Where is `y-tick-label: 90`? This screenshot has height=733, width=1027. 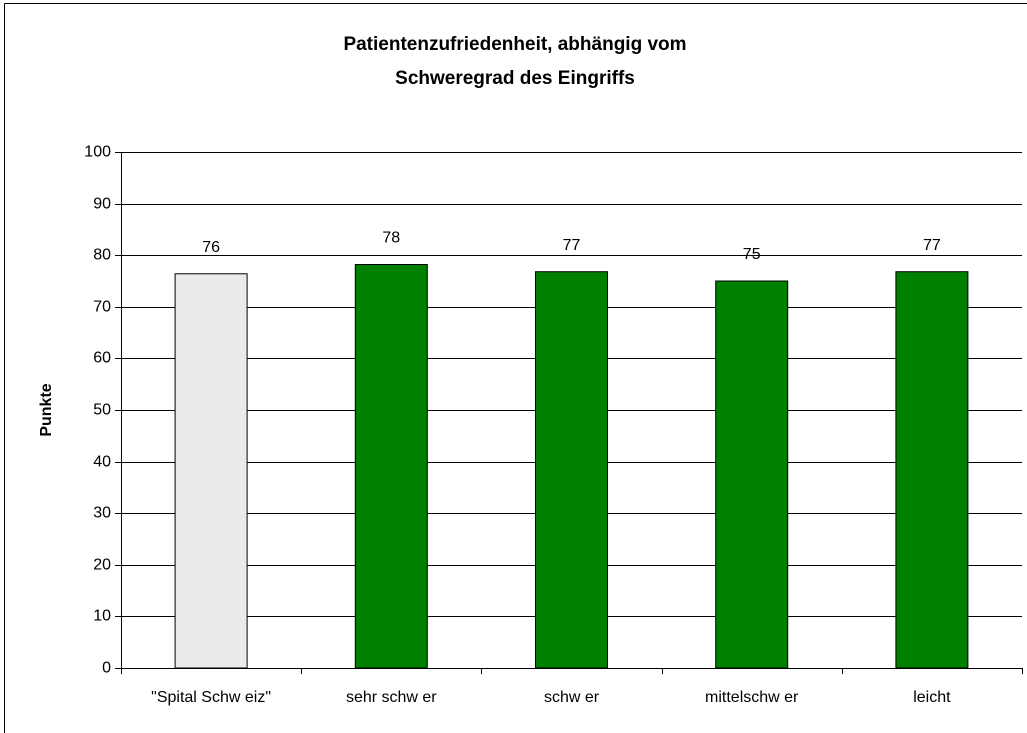 y-tick-label: 90 is located at coordinates (102, 204).